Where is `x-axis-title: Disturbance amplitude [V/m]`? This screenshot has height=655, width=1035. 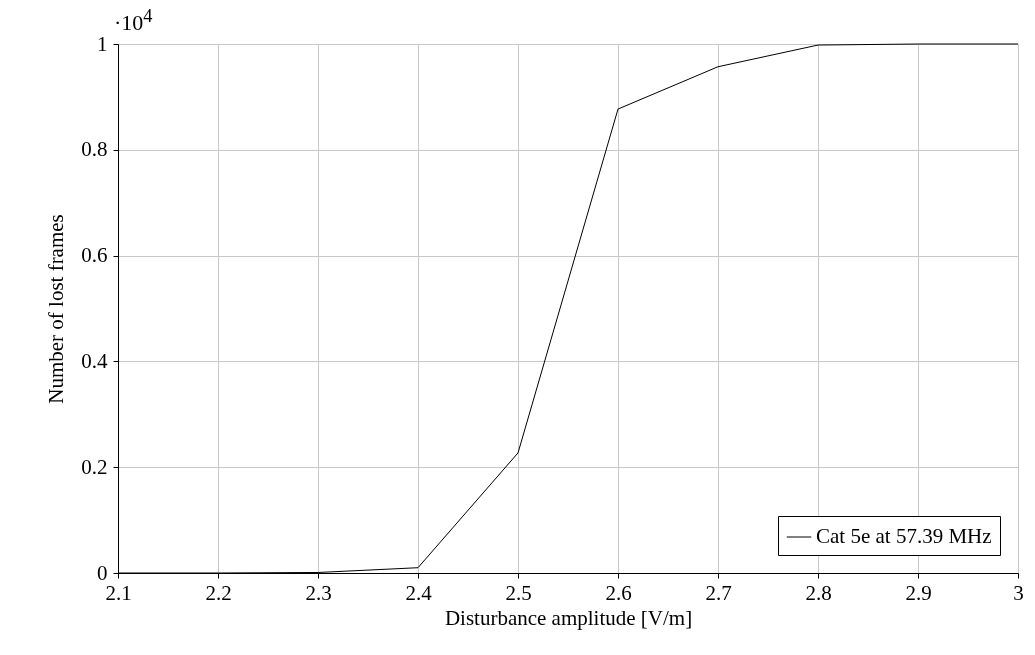
x-axis-title: Disturbance amplitude [V/m] is located at coordinates (568, 617).